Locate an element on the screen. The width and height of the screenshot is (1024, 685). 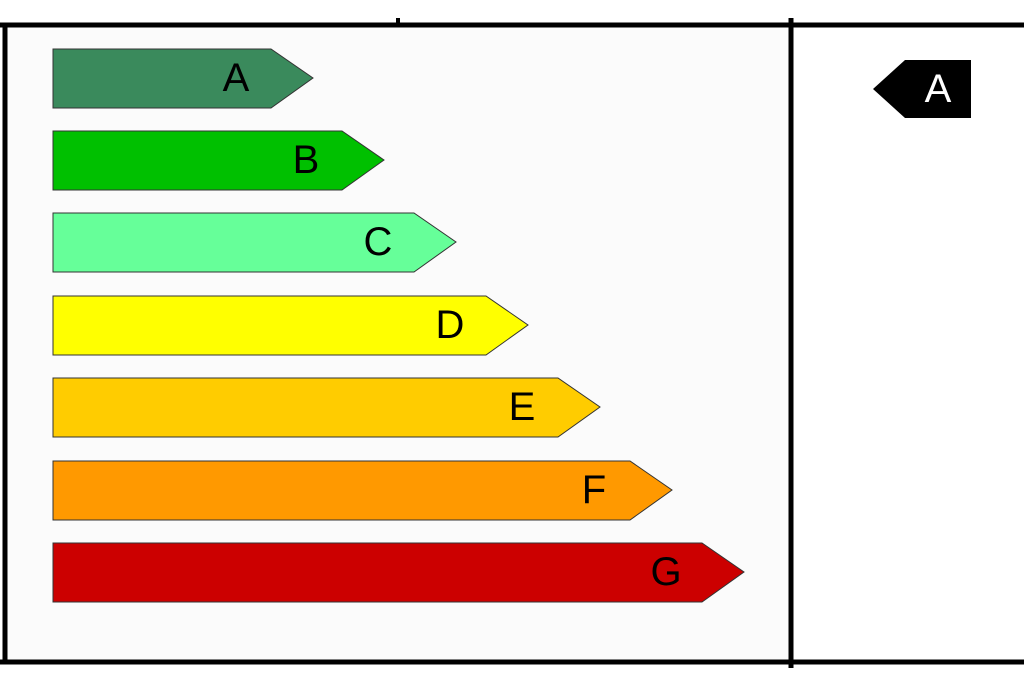
class-label: E is located at coordinates (522, 407).